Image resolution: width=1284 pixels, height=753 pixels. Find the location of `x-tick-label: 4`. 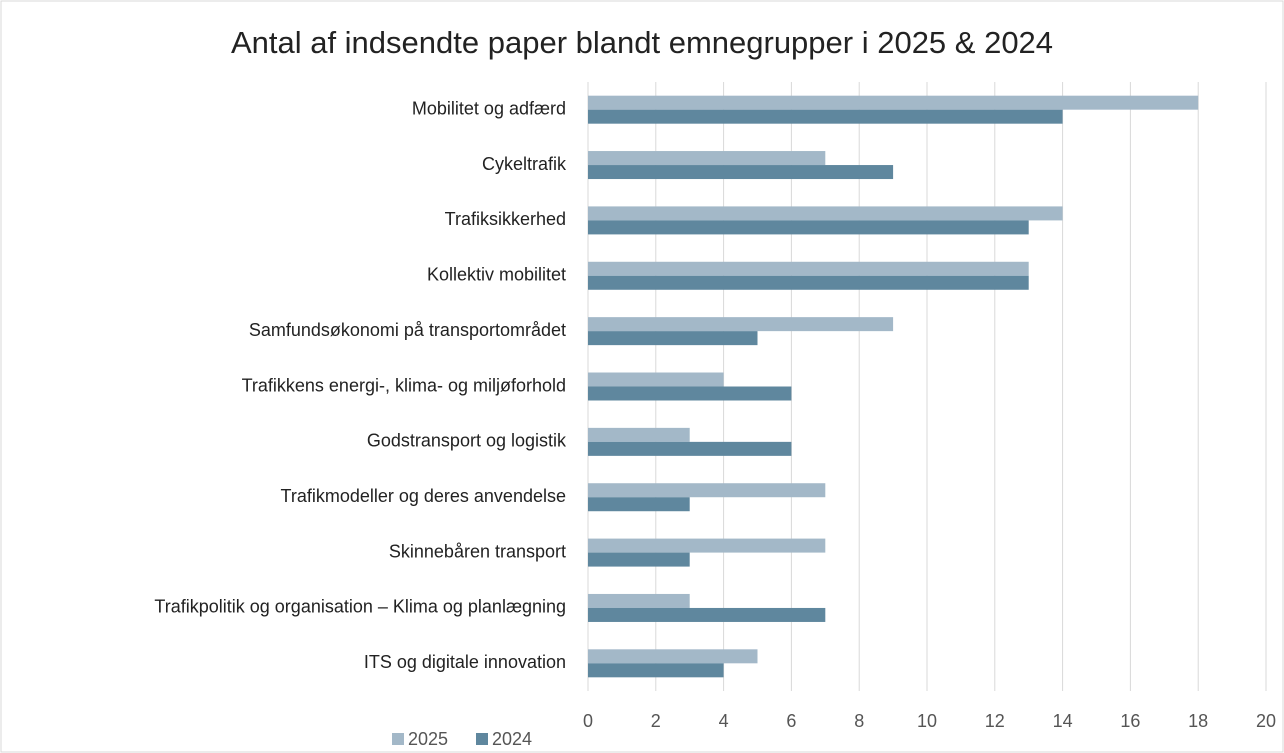

x-tick-label: 4 is located at coordinates (724, 721).